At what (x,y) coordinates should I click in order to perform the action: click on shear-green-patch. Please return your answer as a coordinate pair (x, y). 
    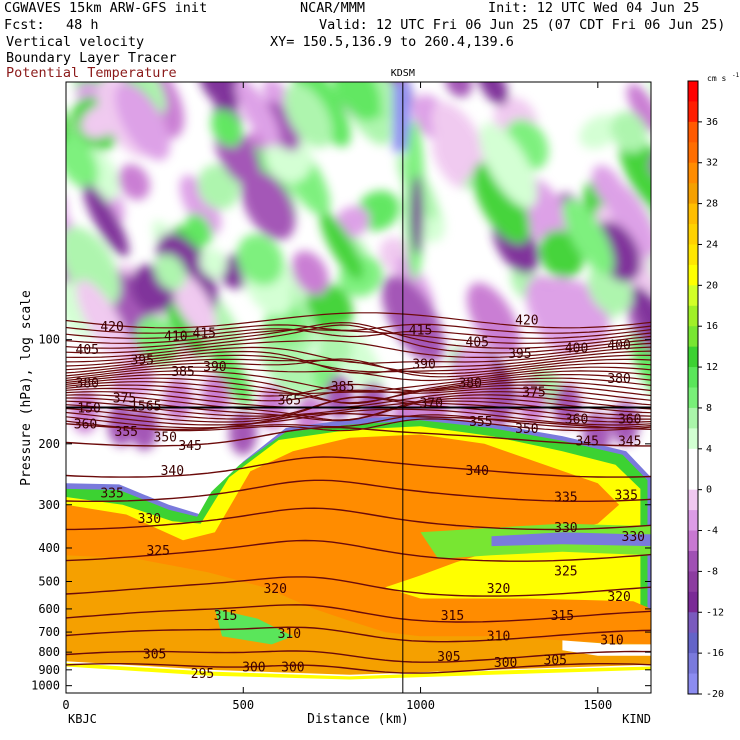
    Looking at the image, I should click on (253, 626).